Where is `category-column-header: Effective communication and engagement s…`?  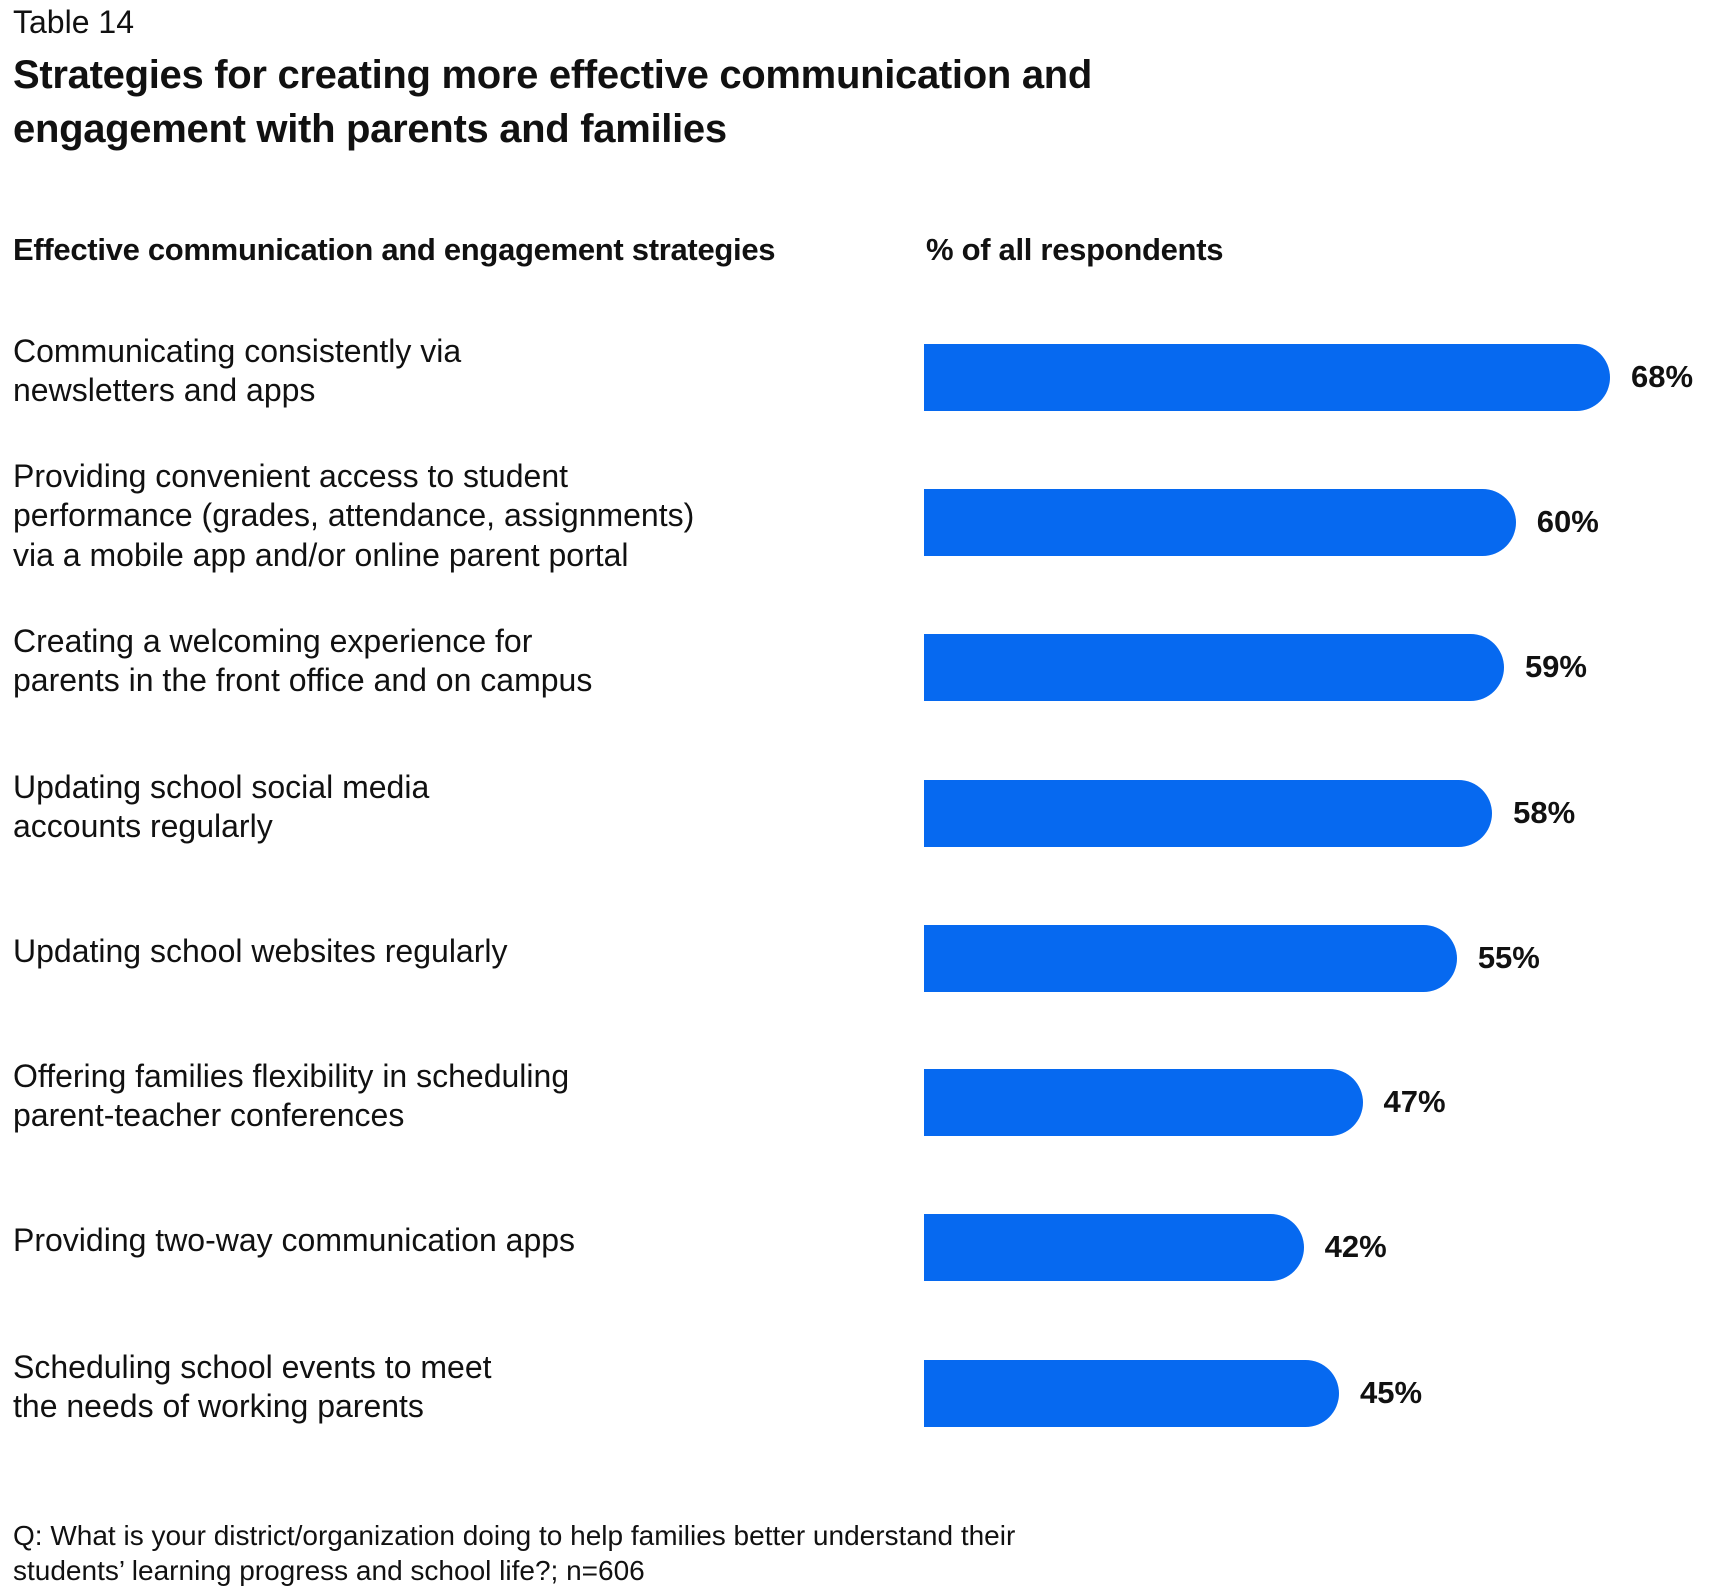
category-column-header: Effective communication and engagement s… is located at coordinates (394, 249).